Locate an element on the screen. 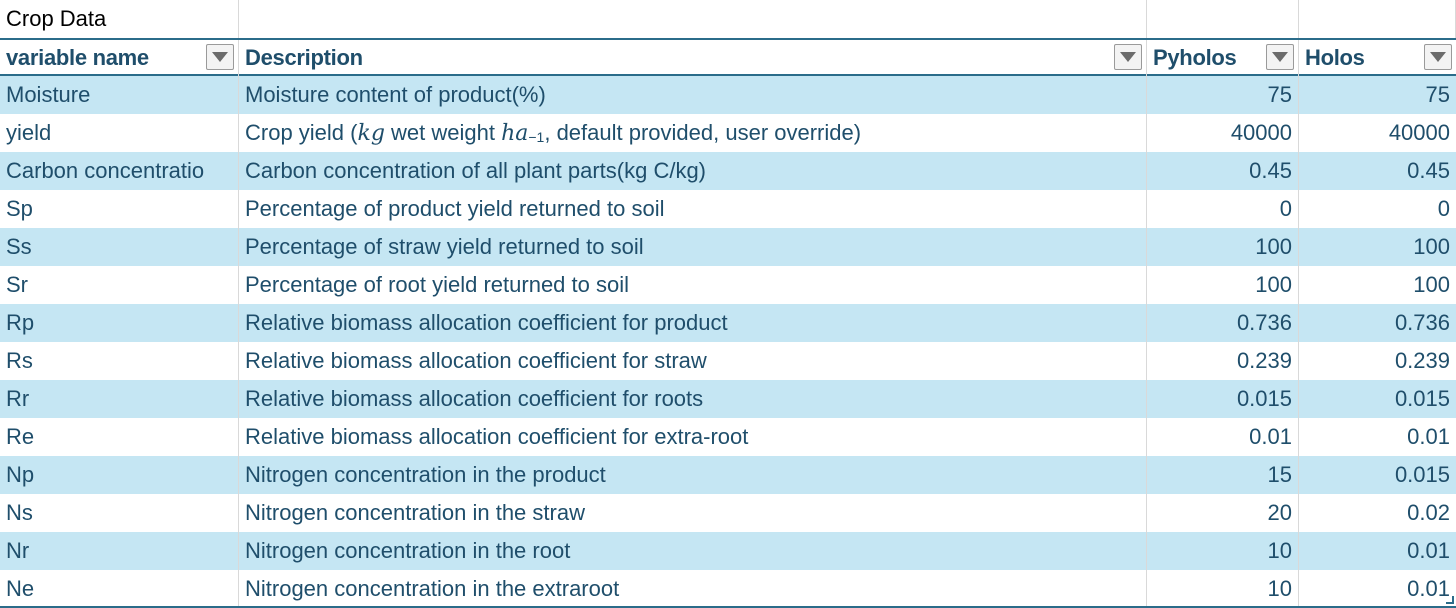 Image resolution: width=1456 pixels, height=608 pixels. variable-name-cell: Ne is located at coordinates (119, 589).